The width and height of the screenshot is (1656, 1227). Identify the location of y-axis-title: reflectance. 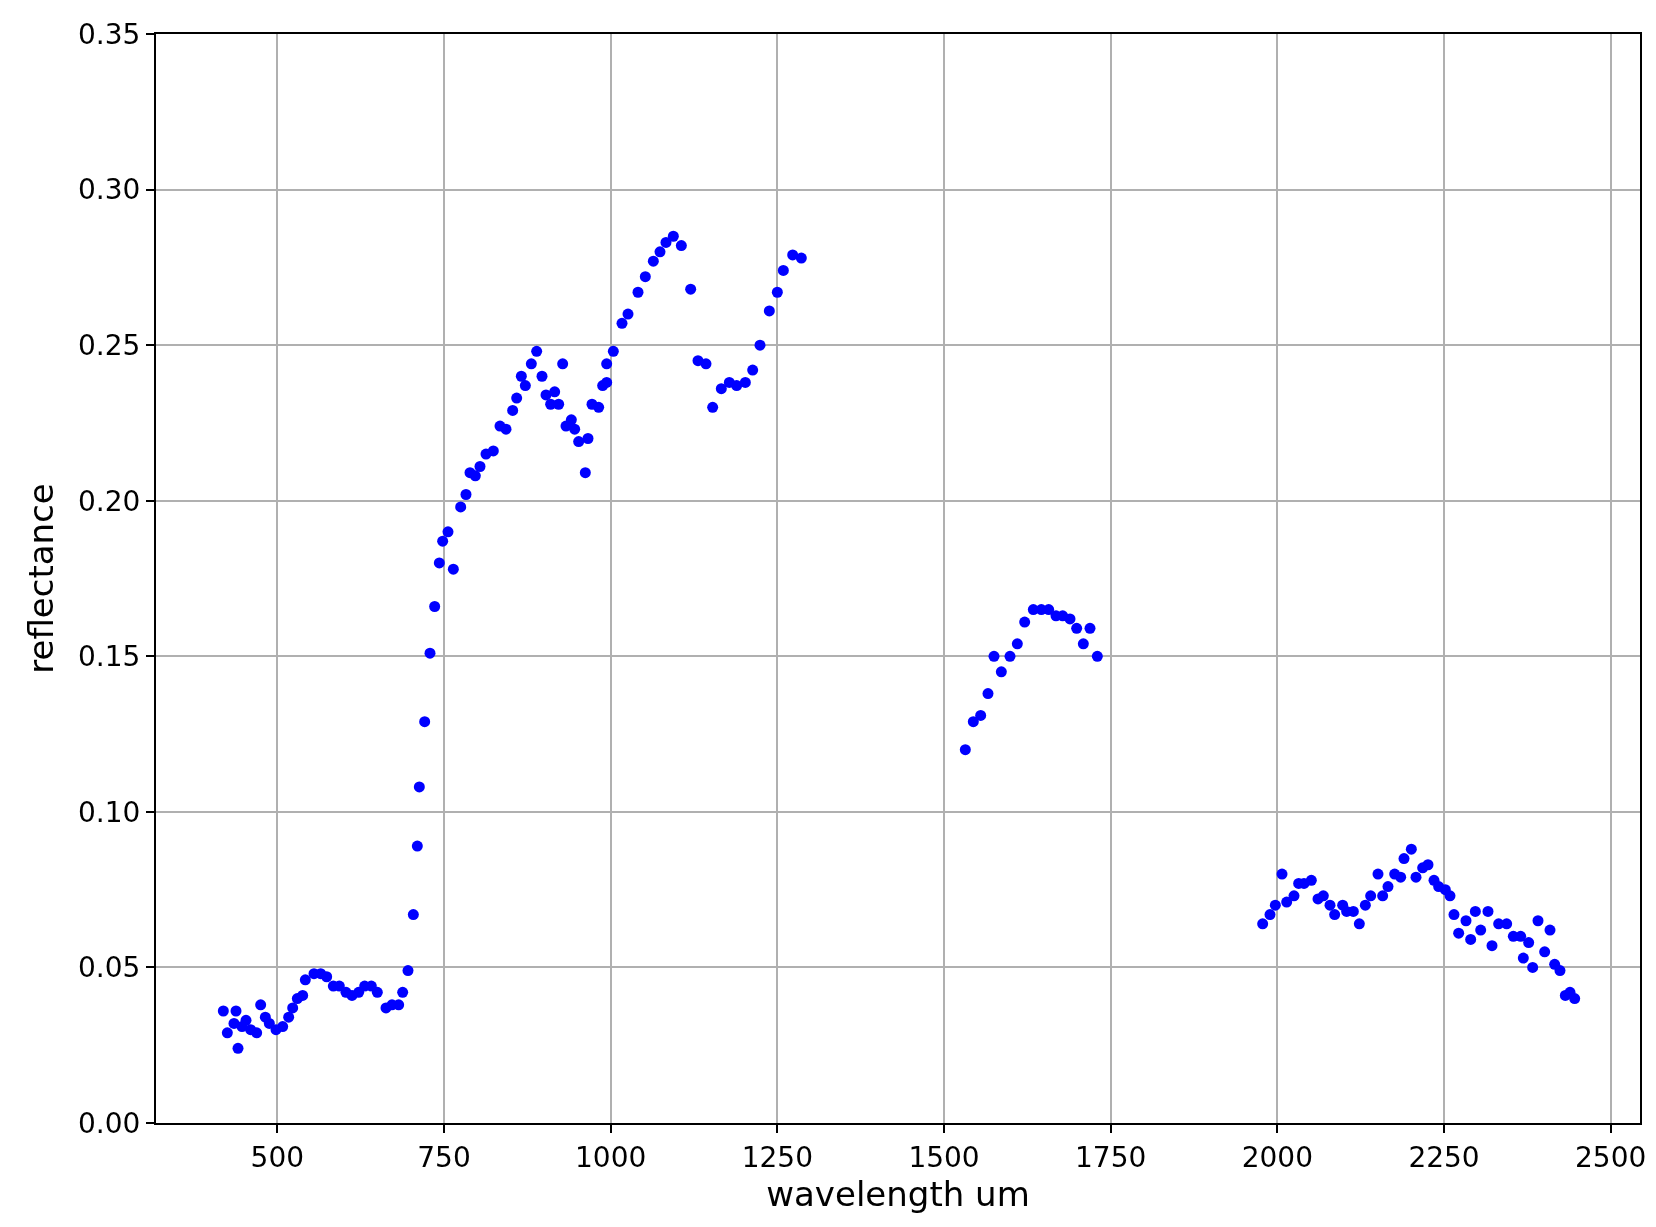
(41, 578).